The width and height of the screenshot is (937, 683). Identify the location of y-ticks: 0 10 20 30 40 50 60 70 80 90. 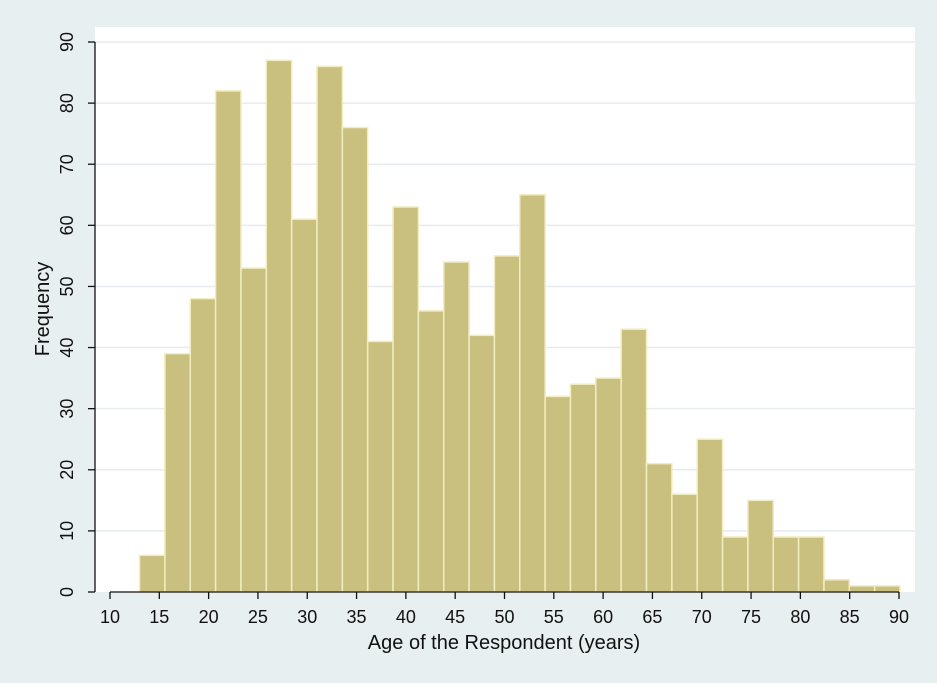
(76, 314).